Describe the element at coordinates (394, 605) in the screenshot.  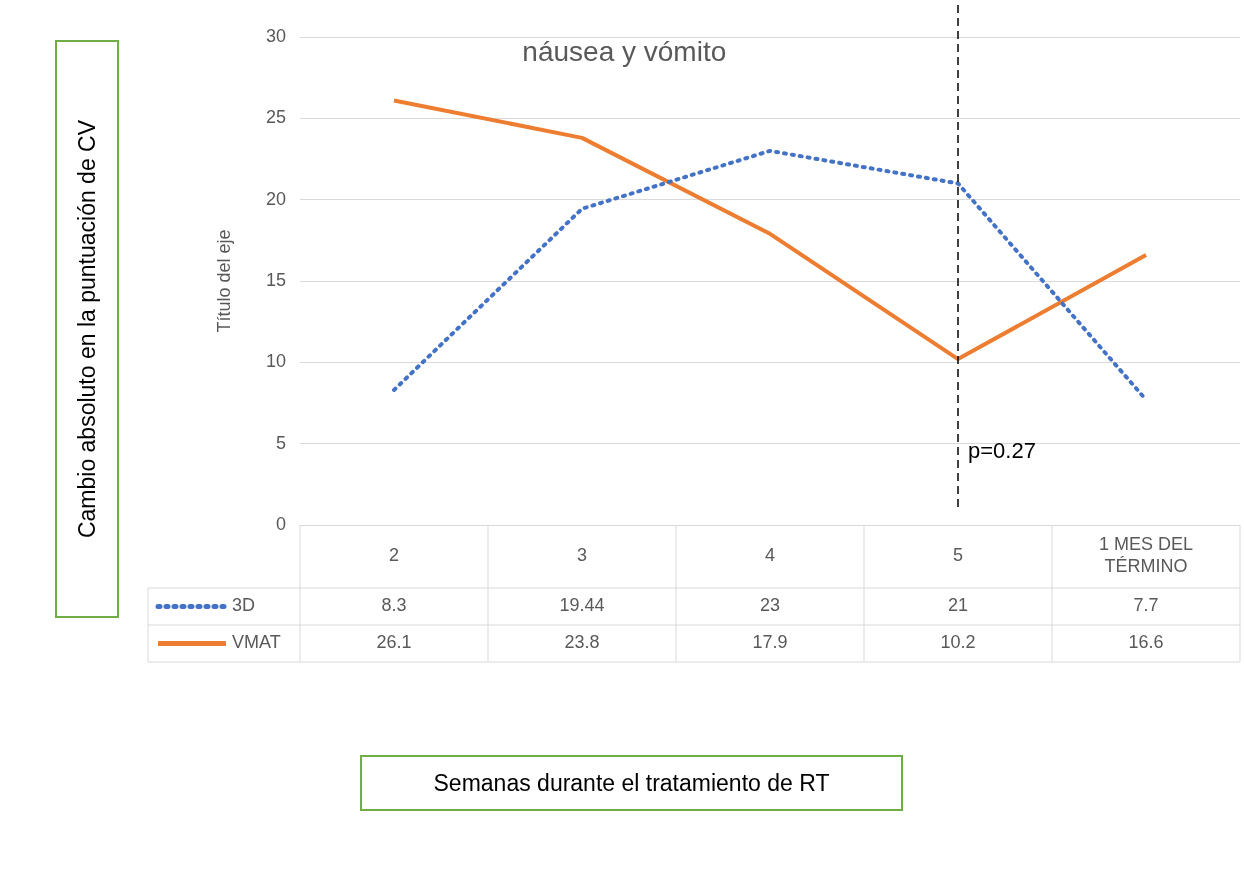
I see `data-label: 8.3` at that location.